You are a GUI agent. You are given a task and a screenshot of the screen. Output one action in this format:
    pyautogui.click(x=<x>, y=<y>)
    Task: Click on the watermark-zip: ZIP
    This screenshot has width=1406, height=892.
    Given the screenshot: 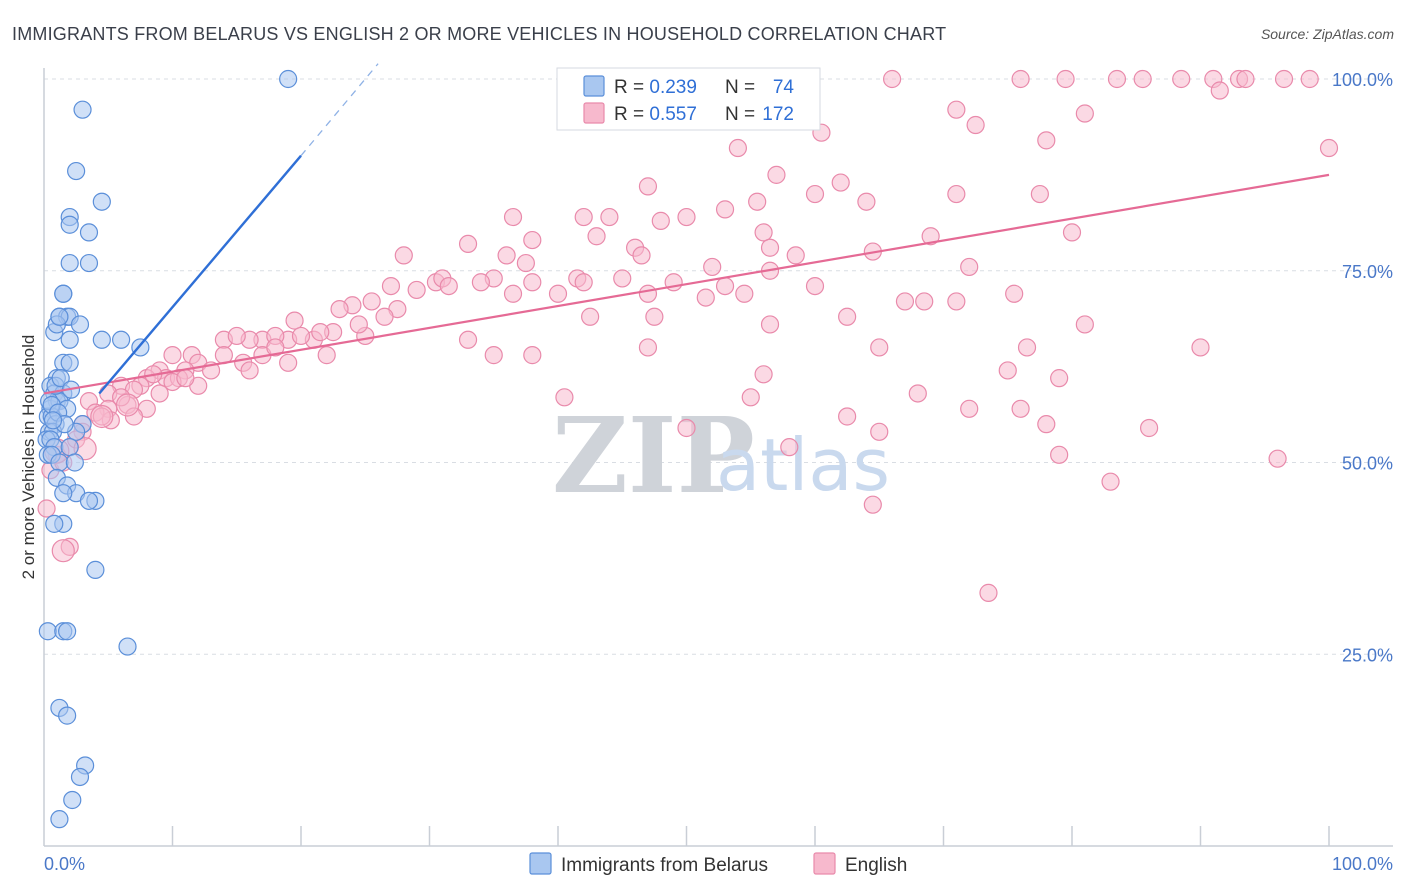 What is the action you would take?
    pyautogui.click(x=653, y=455)
    